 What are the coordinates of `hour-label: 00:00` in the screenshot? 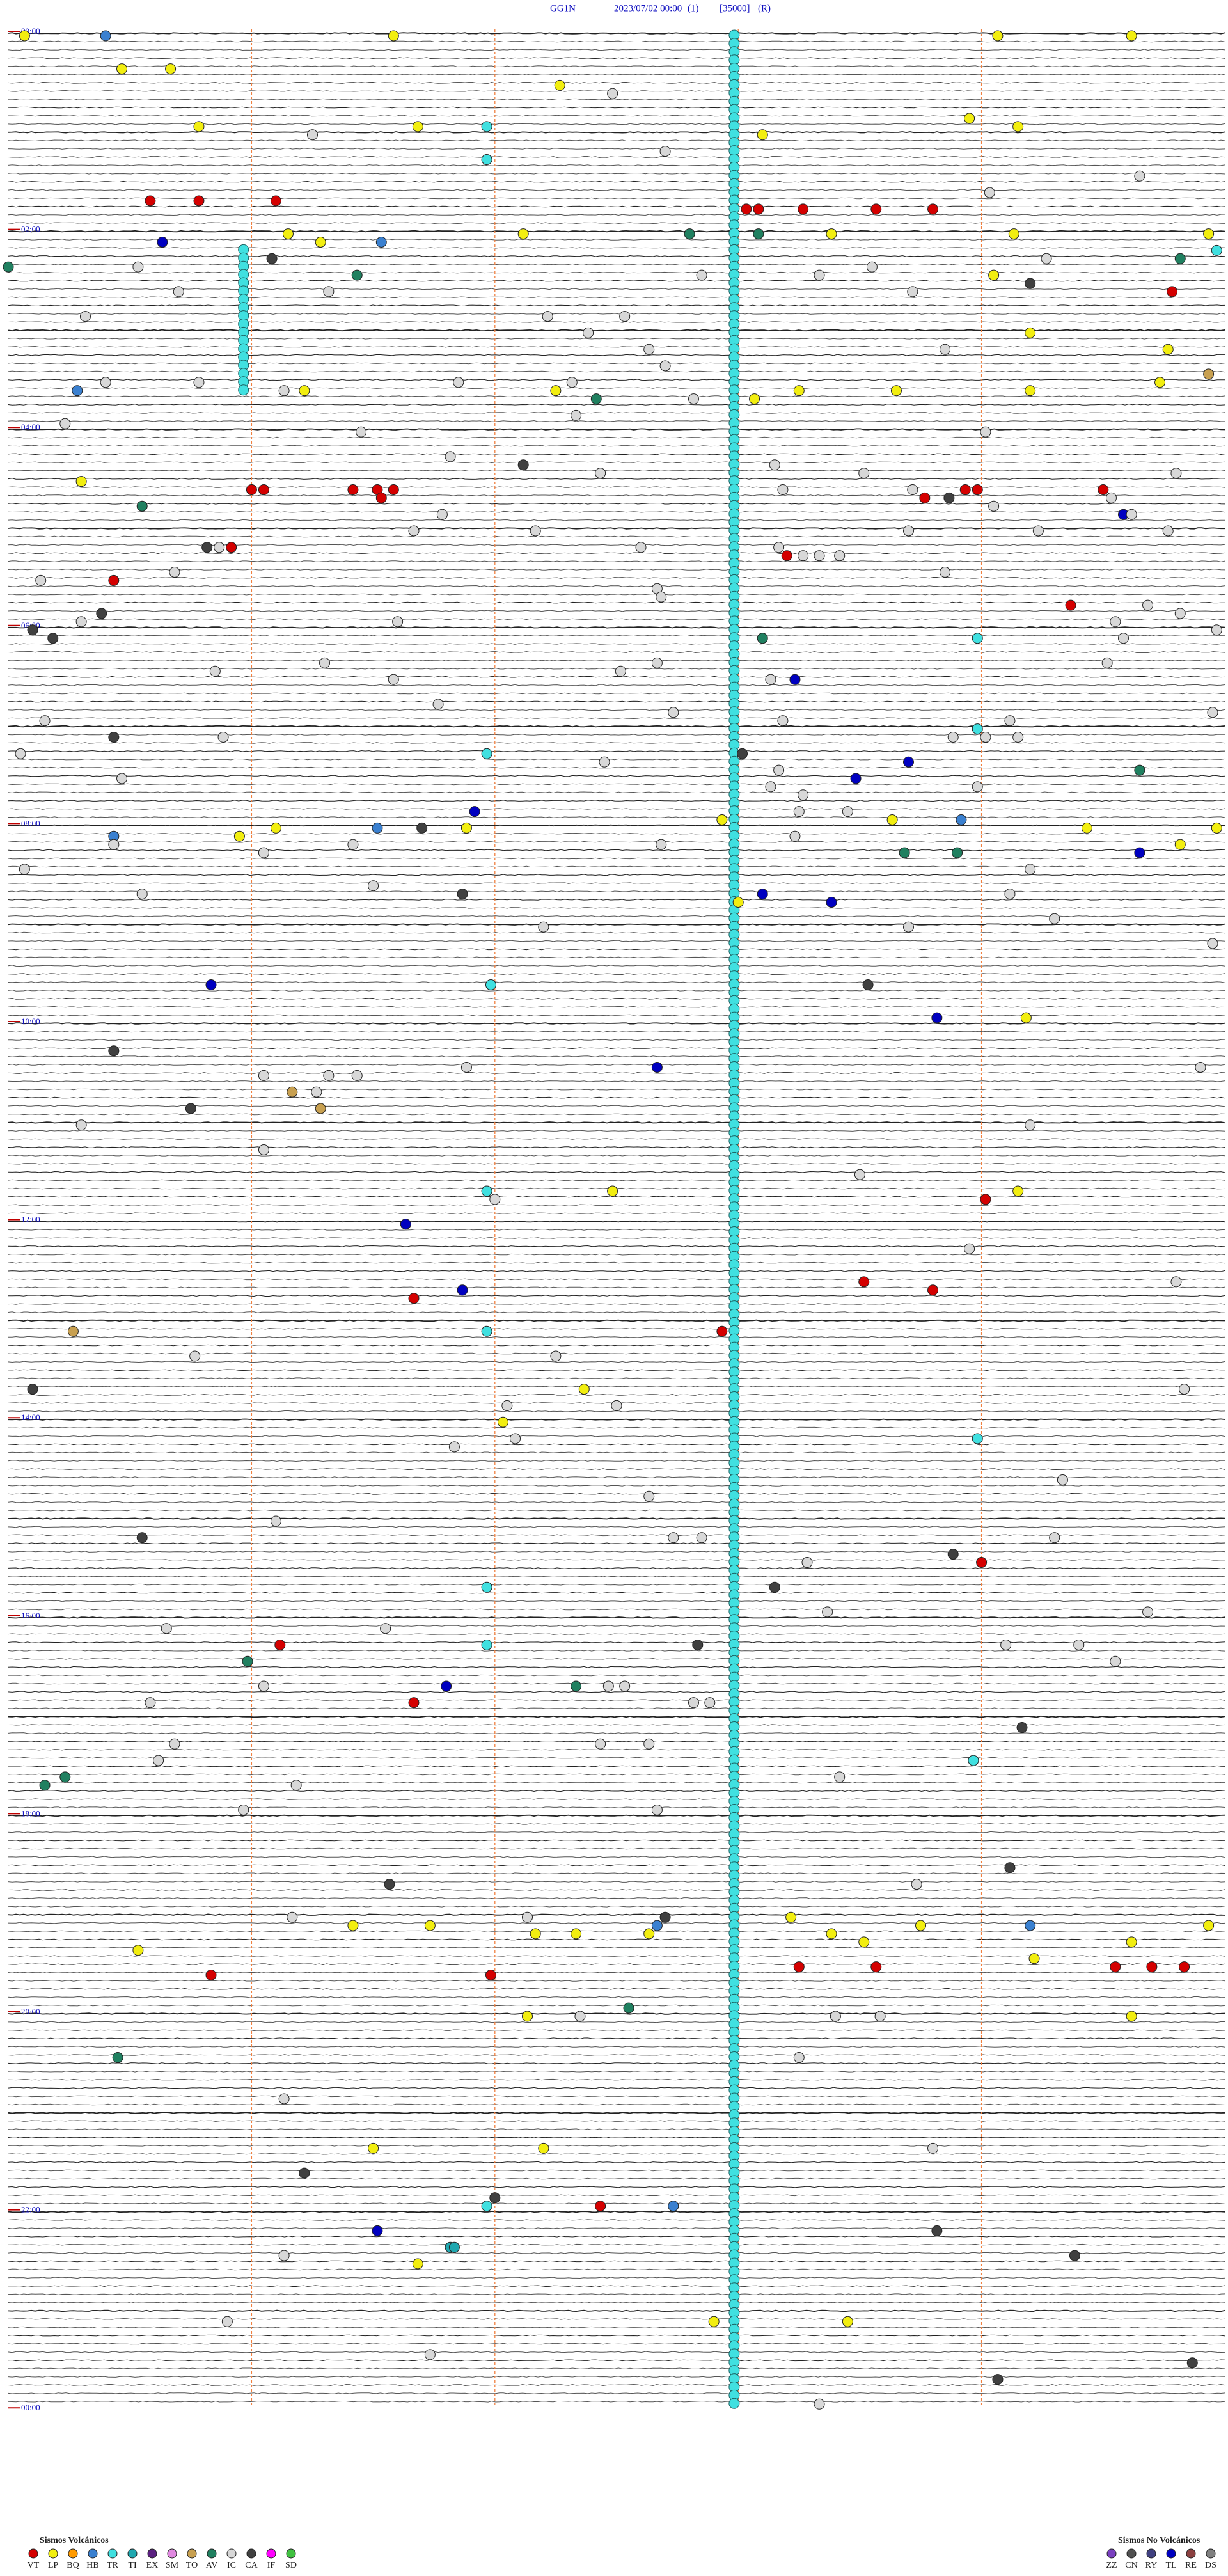 It's located at (30, 2407).